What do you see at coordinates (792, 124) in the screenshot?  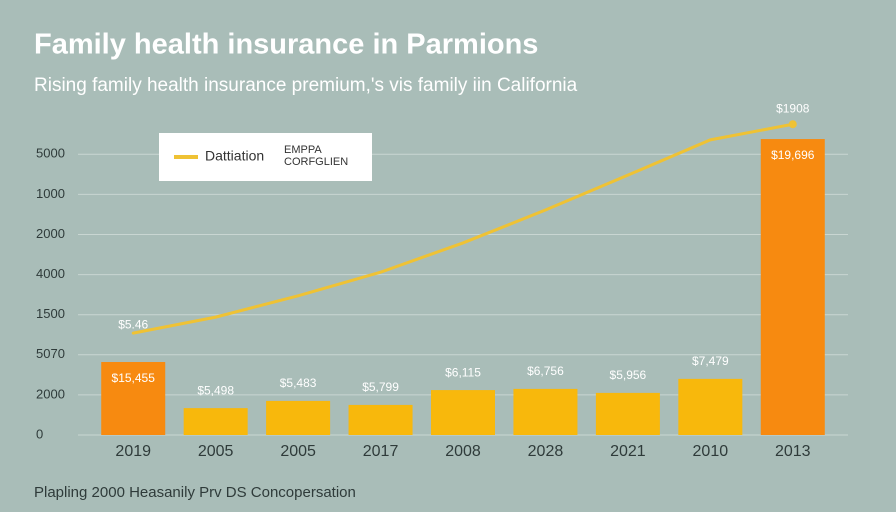 I see `line-end-marker` at bounding box center [792, 124].